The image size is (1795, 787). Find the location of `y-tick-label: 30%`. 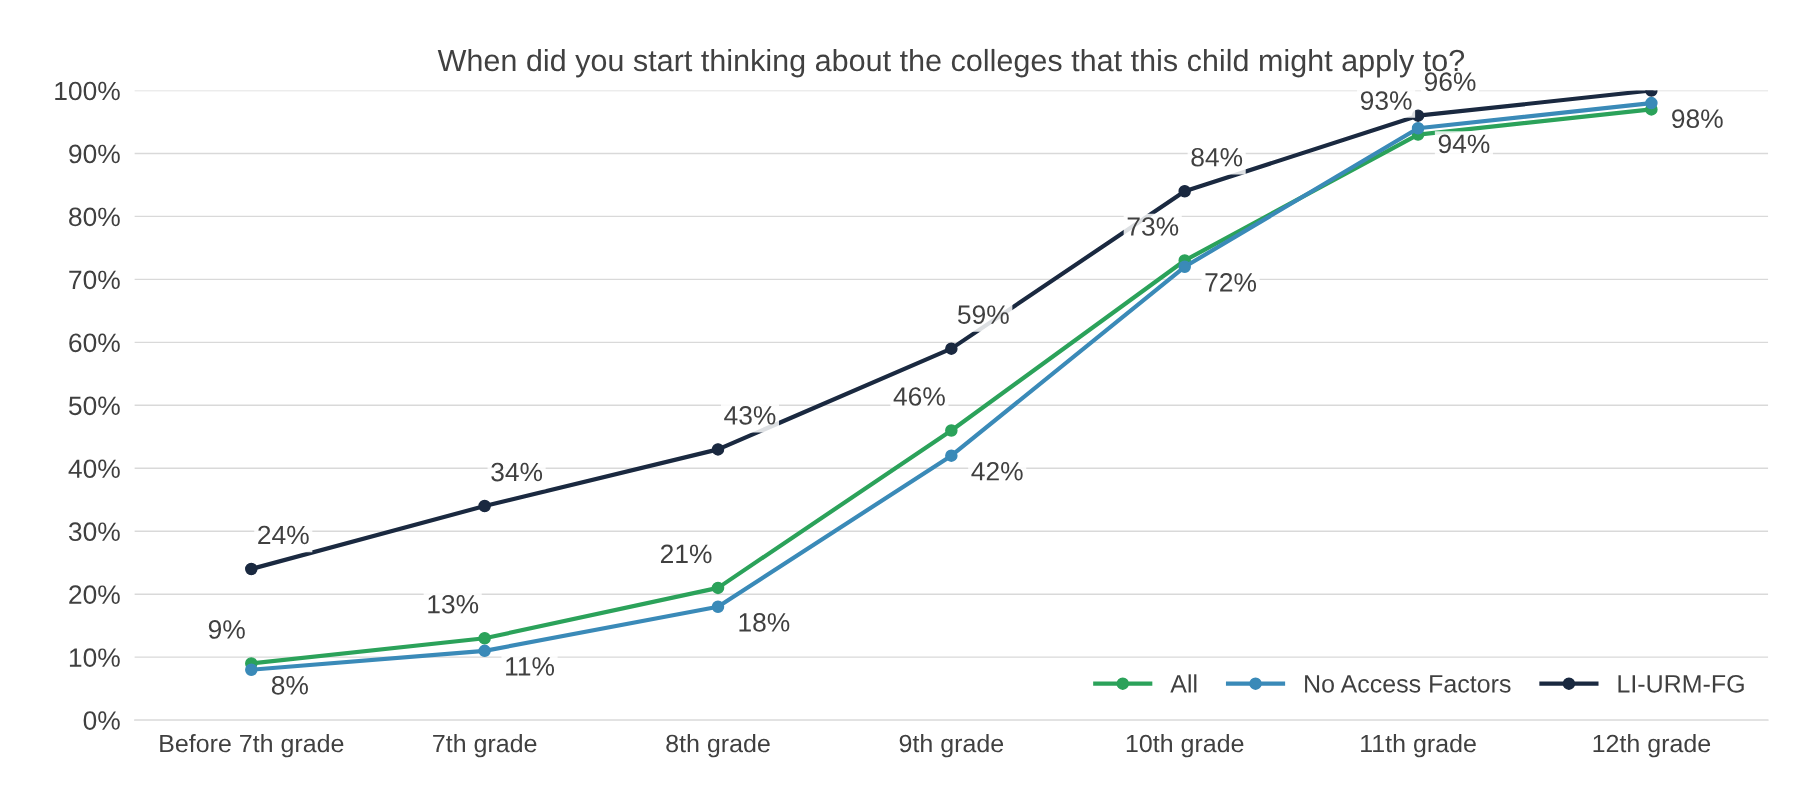

y-tick-label: 30% is located at coordinates (94, 532).